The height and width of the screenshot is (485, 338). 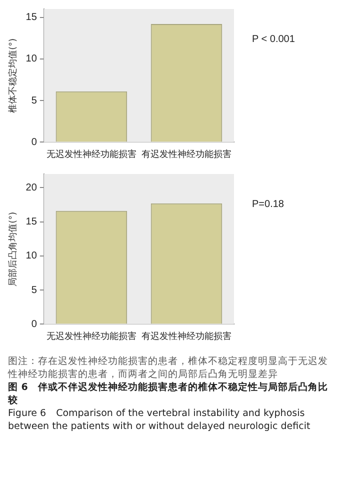 I want to click on caption: 图 6 伴或不伴迟发性神经功能损害患者的椎体不稳定性与局部后凸角比较, so click(x=168, y=394).